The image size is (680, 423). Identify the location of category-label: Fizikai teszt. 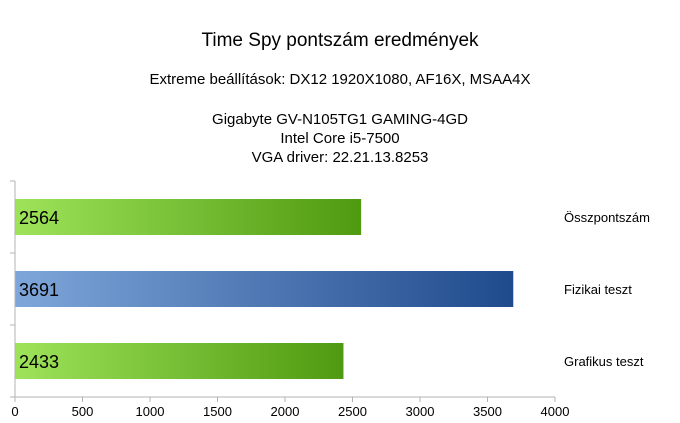
(598, 289).